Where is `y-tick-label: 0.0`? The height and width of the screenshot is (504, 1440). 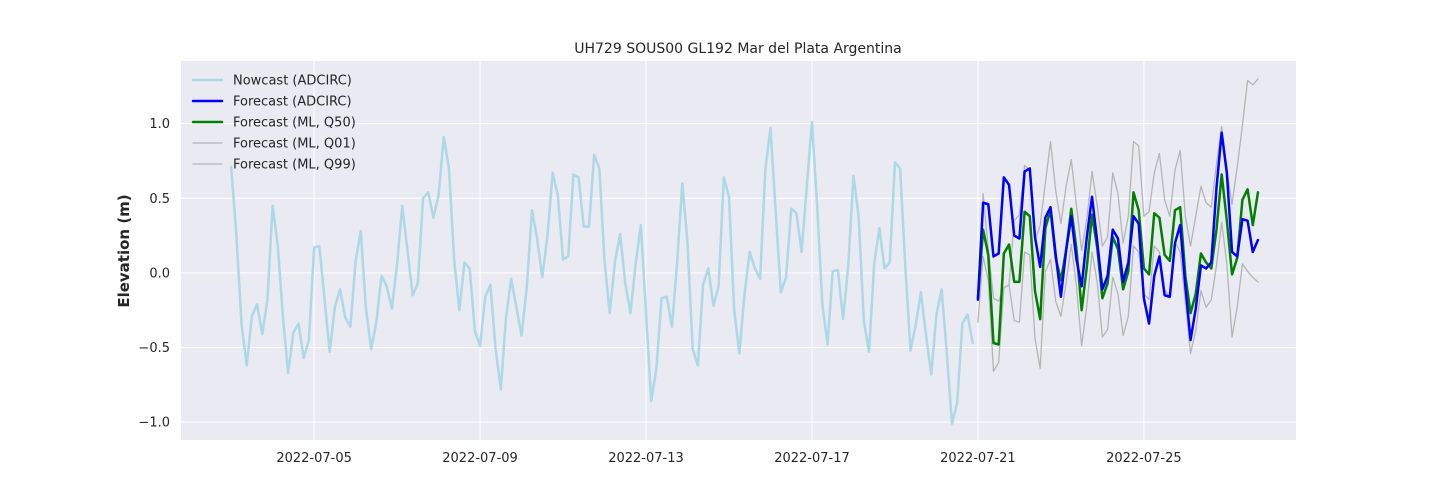 y-tick-label: 0.0 is located at coordinates (159, 273).